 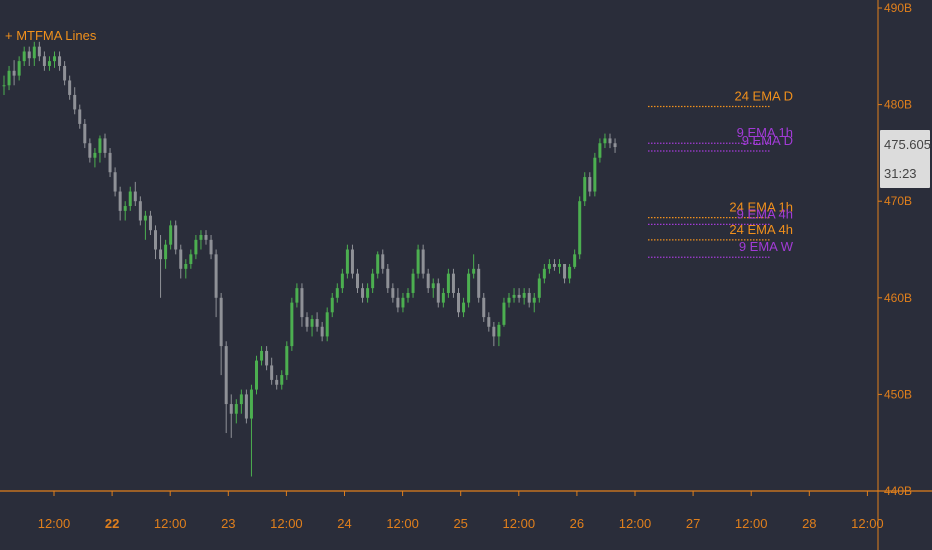 I want to click on x-tick-label: 25, so click(x=460, y=523).